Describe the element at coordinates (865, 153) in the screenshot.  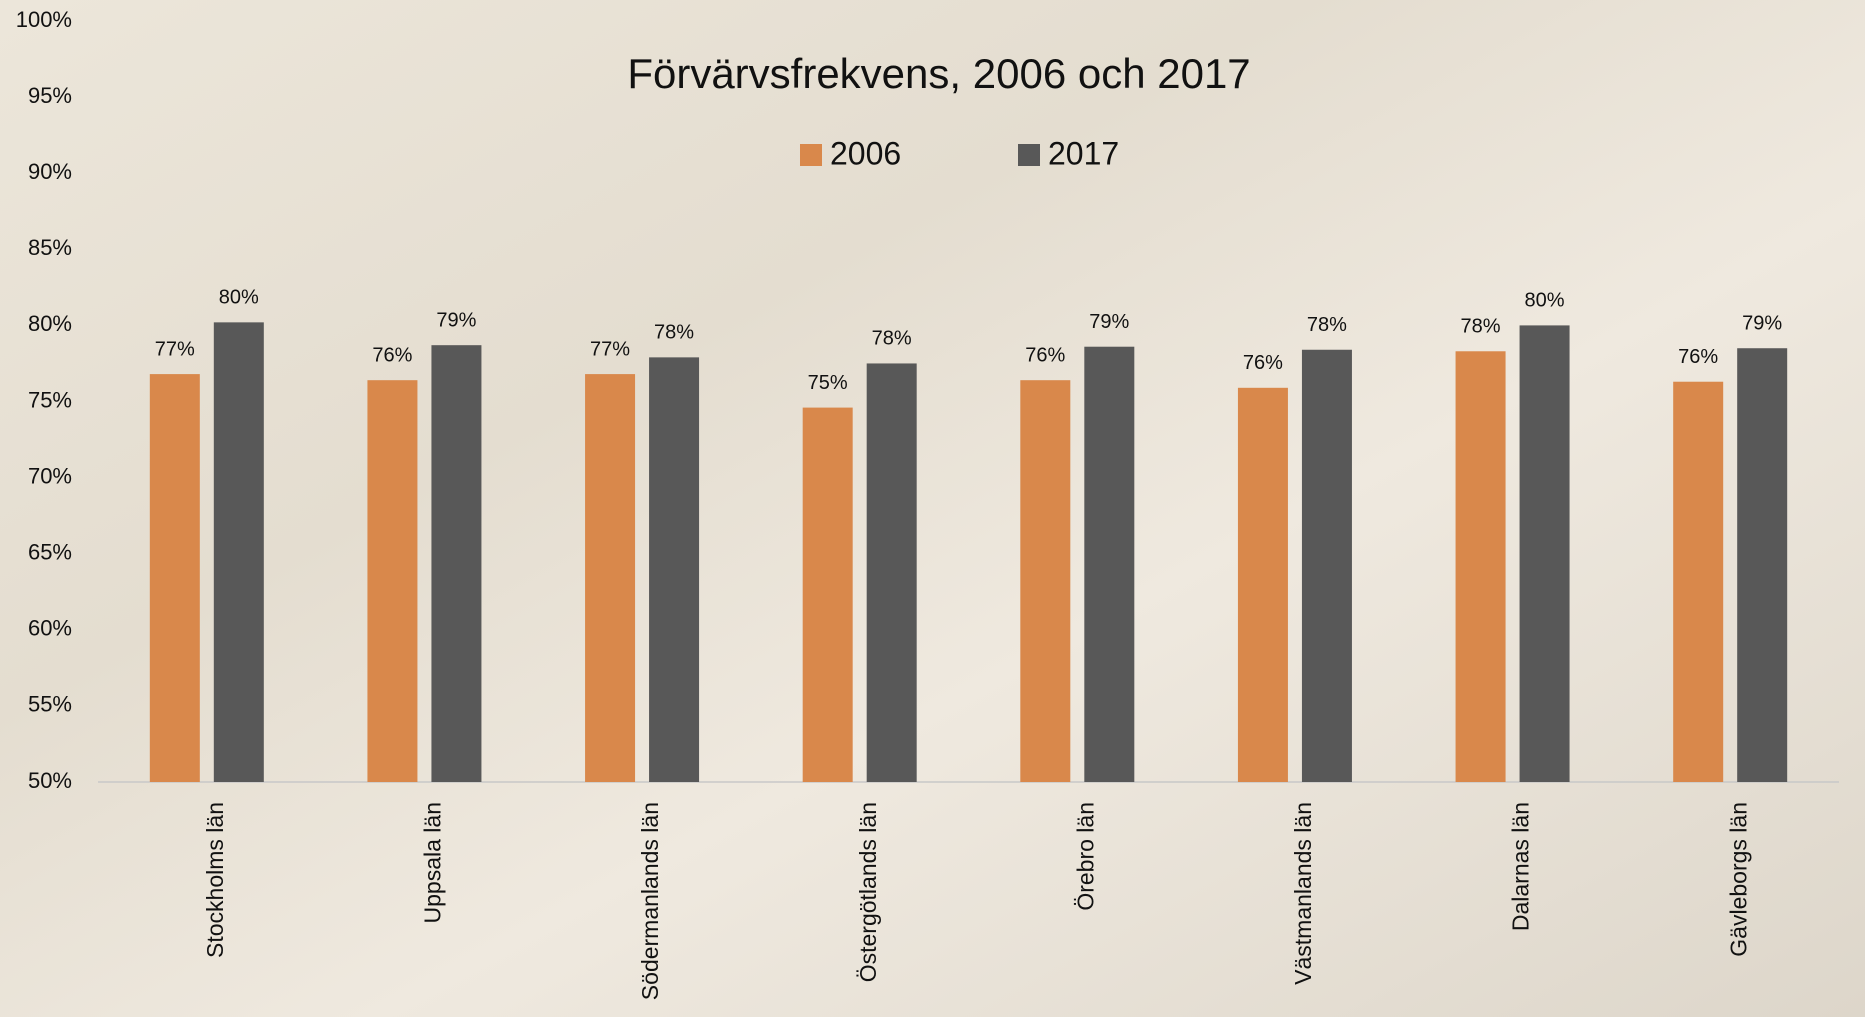
I see `legend-label: 2006` at that location.